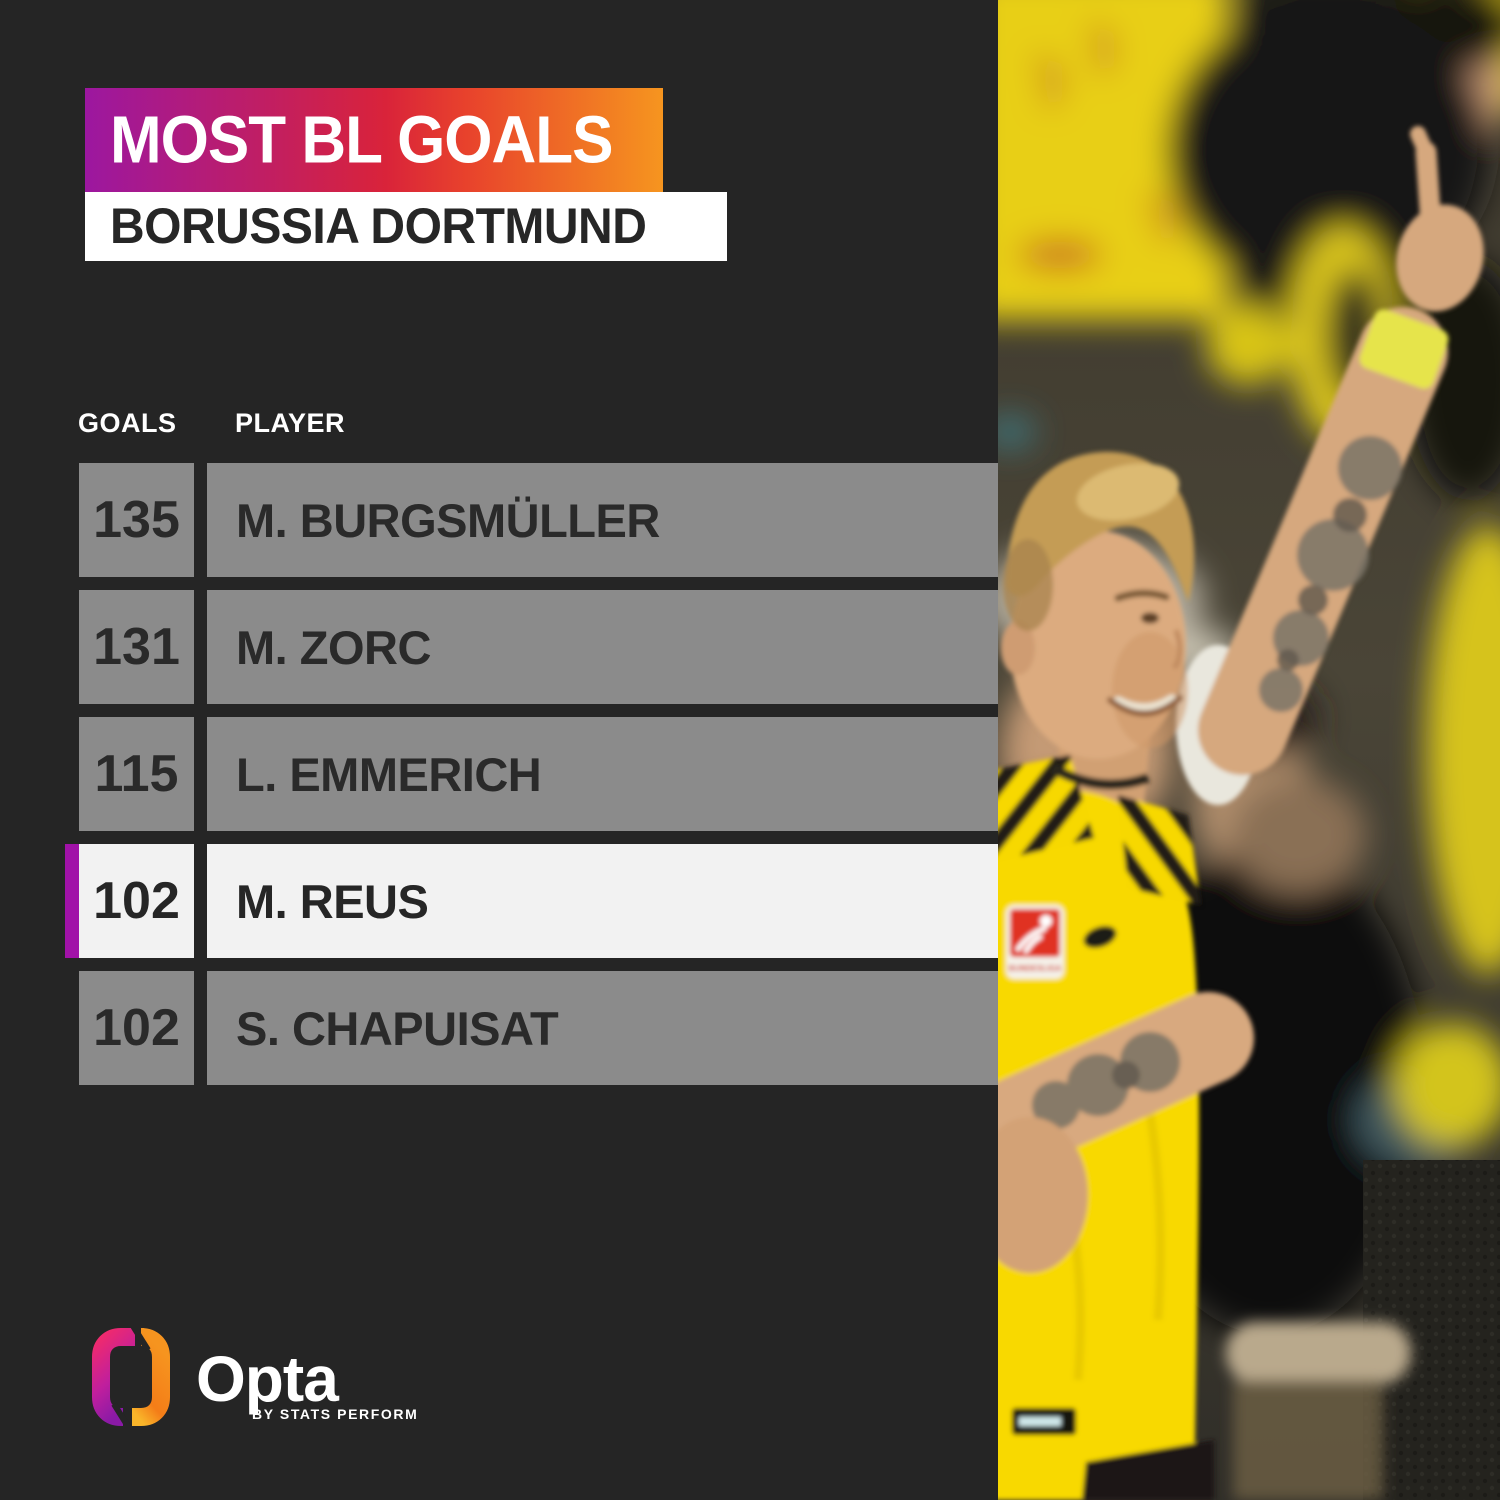 The image size is (1500, 1500). What do you see at coordinates (72, 901) in the screenshot?
I see `highlight-accent-bar` at bounding box center [72, 901].